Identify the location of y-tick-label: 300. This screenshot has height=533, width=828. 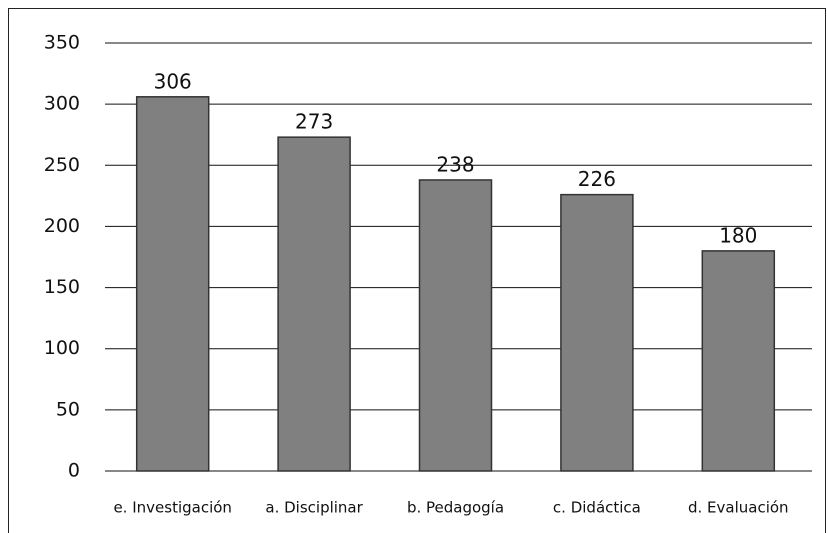
(62, 104).